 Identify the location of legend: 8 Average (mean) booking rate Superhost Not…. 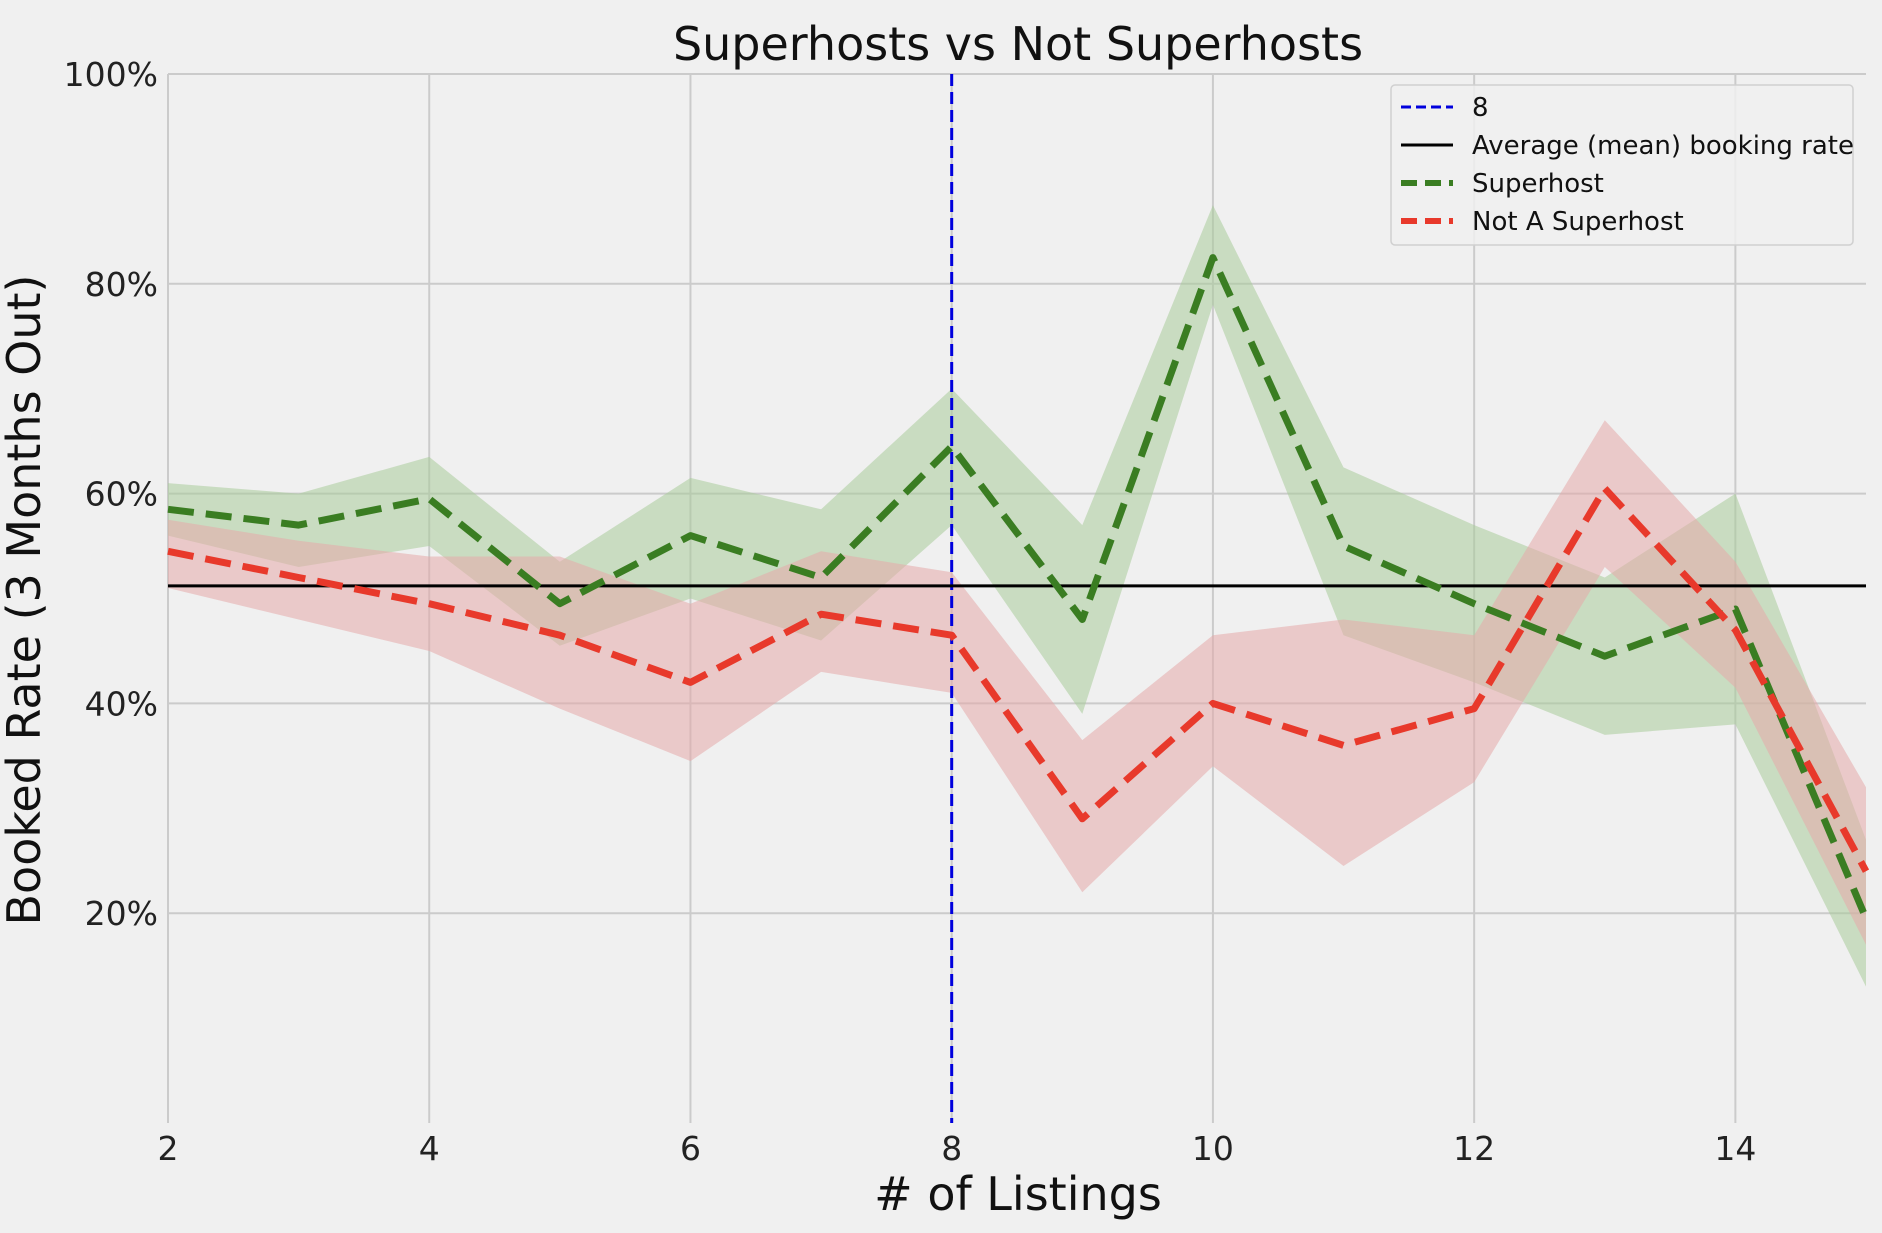
(1622, 165).